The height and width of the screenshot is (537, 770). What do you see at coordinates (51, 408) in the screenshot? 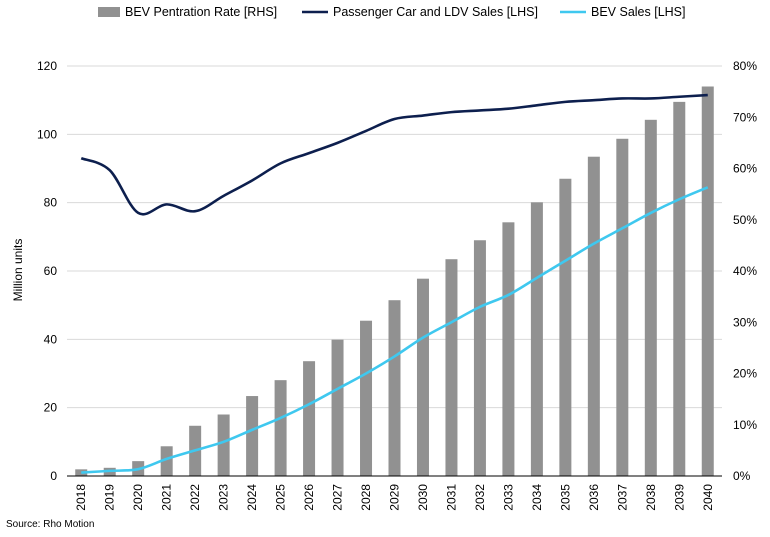
I see `y-left-tick-label: 20` at bounding box center [51, 408].